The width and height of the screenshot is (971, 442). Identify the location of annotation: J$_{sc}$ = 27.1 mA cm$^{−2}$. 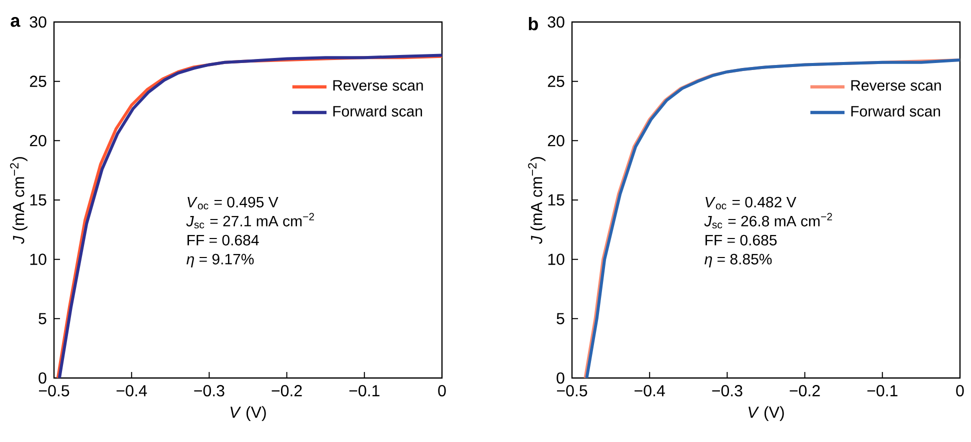
(250, 220).